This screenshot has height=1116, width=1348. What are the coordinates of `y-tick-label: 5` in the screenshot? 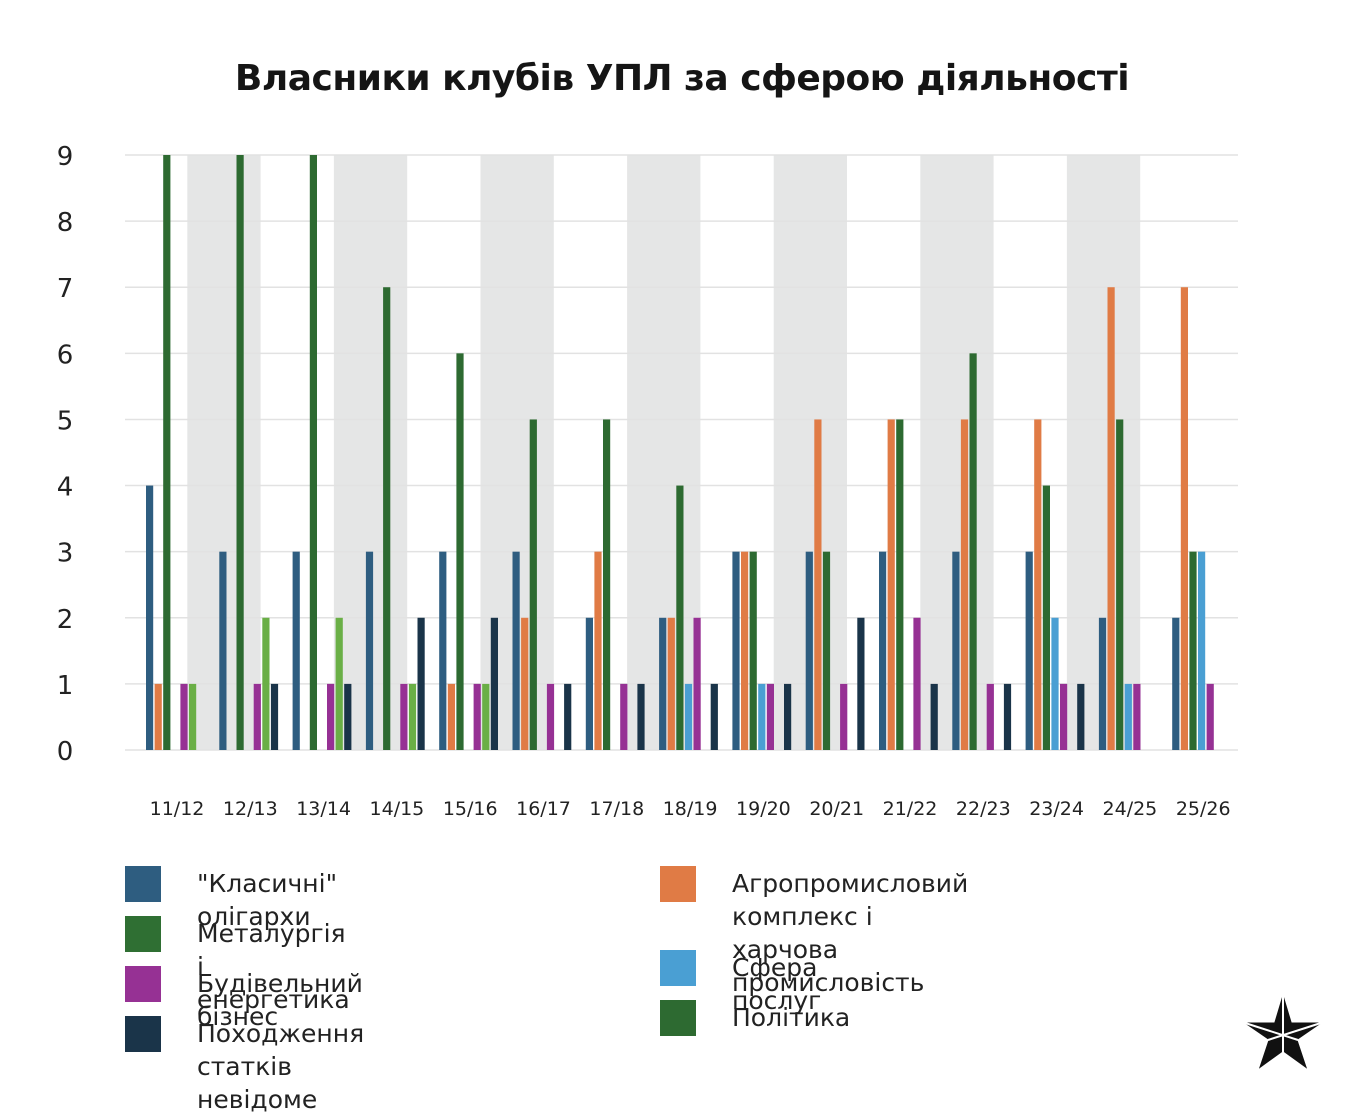 It's located at (65, 421).